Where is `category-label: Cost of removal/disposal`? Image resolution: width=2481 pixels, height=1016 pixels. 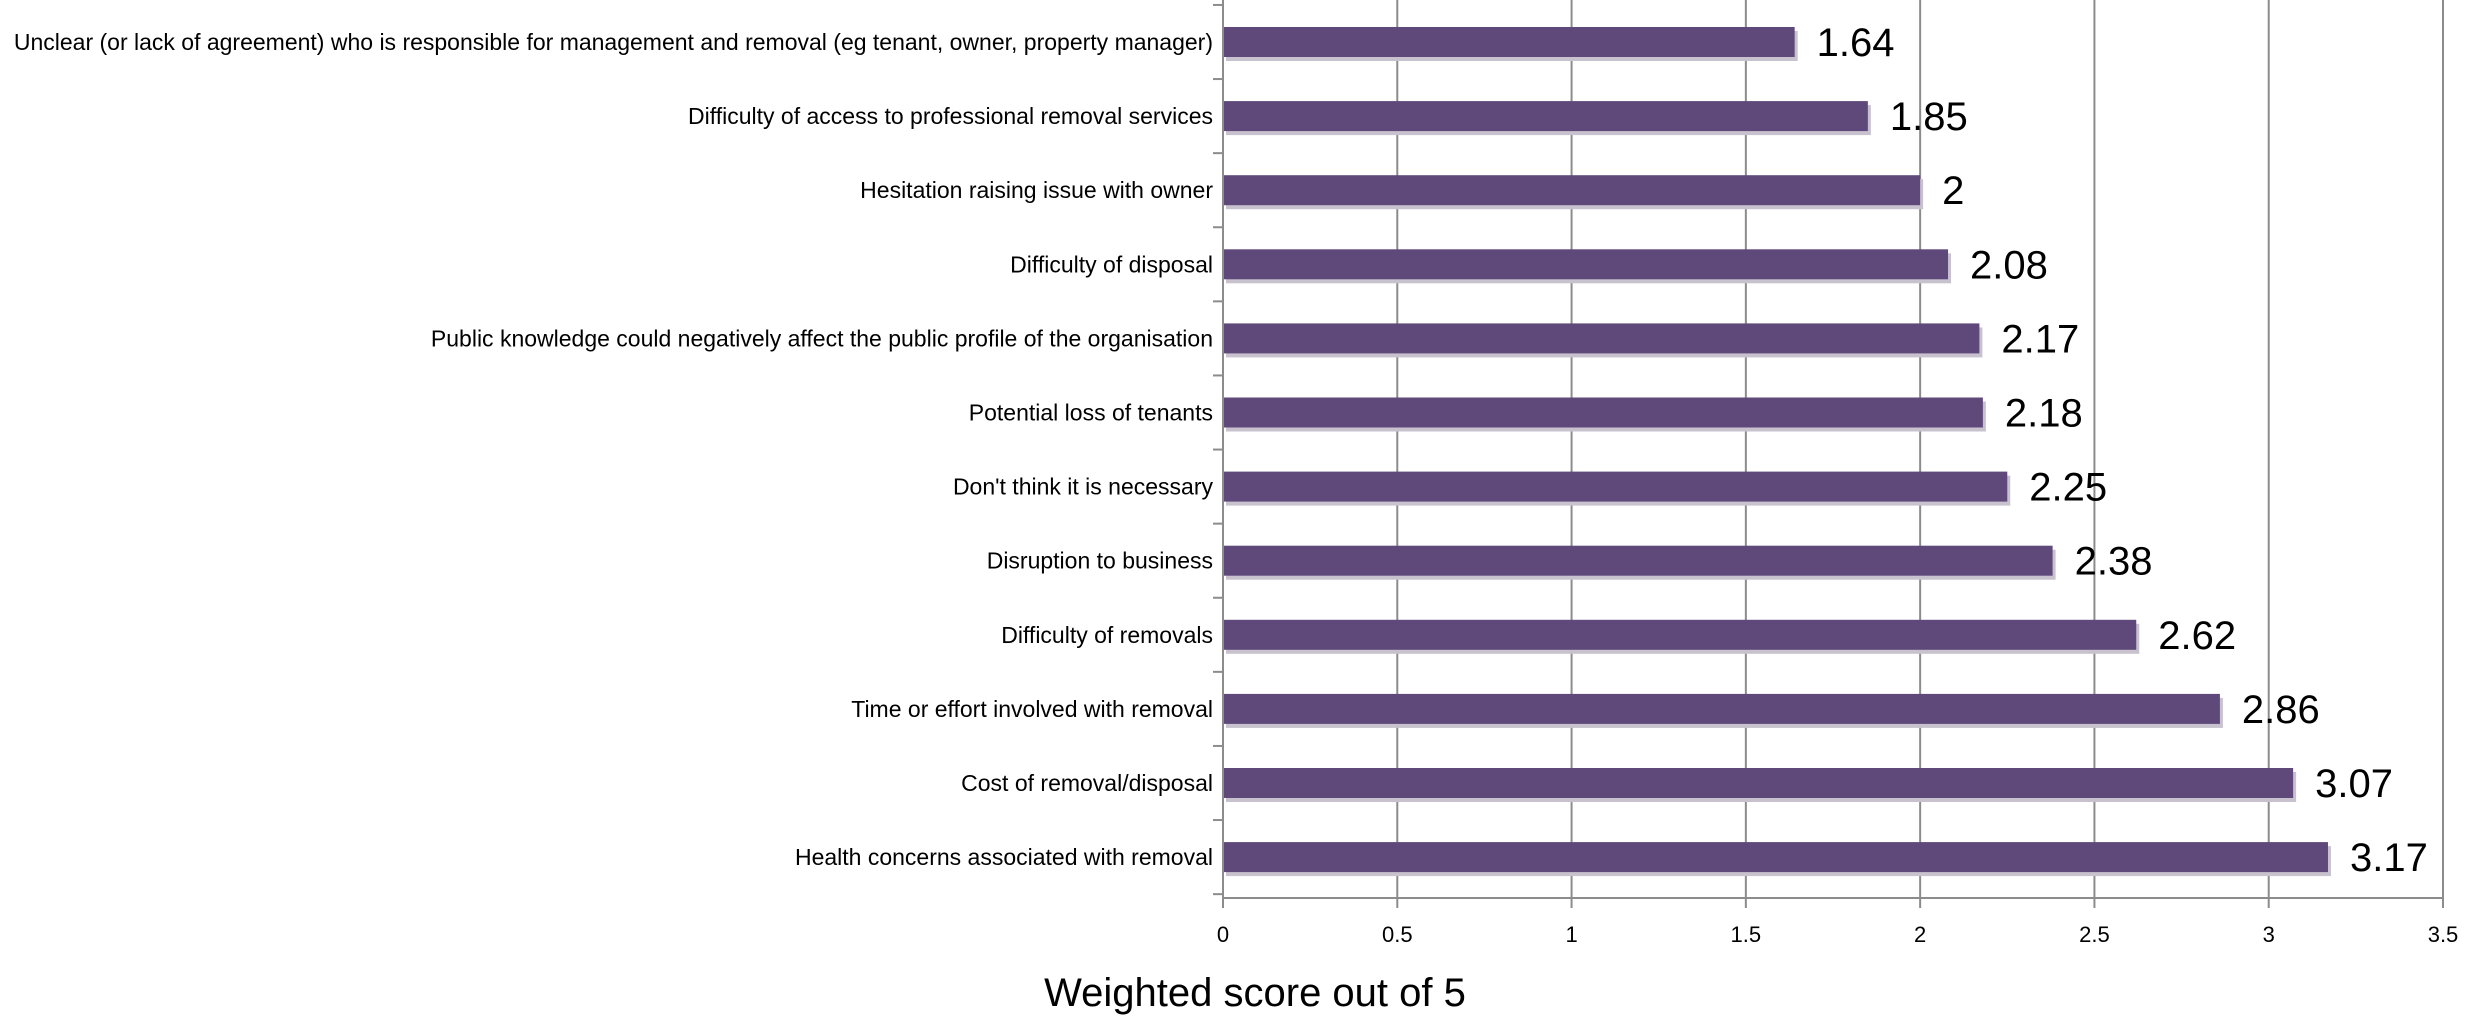 category-label: Cost of removal/disposal is located at coordinates (1087, 783).